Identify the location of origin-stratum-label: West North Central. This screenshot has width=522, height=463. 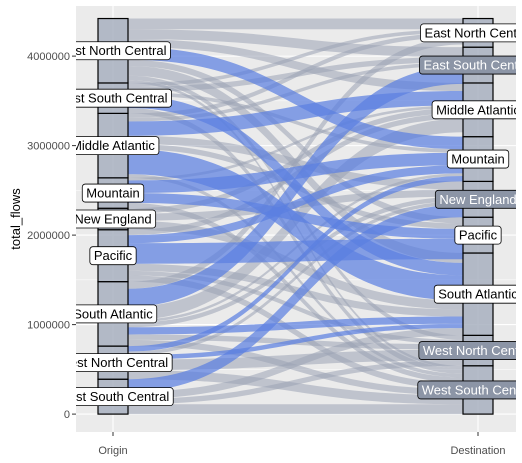
(113, 362).